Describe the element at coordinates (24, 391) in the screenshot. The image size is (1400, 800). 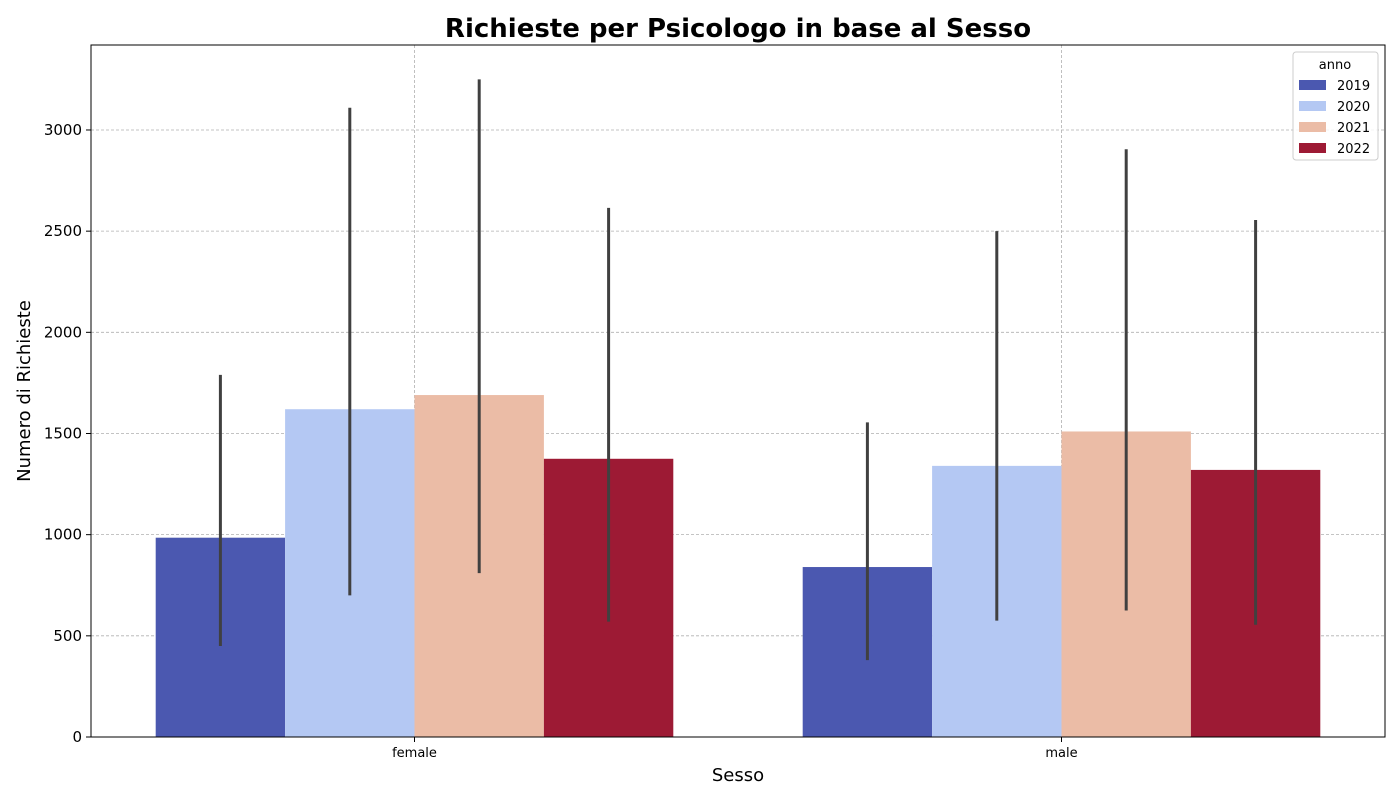
I see `y-axis-label: Numero di Richieste` at that location.